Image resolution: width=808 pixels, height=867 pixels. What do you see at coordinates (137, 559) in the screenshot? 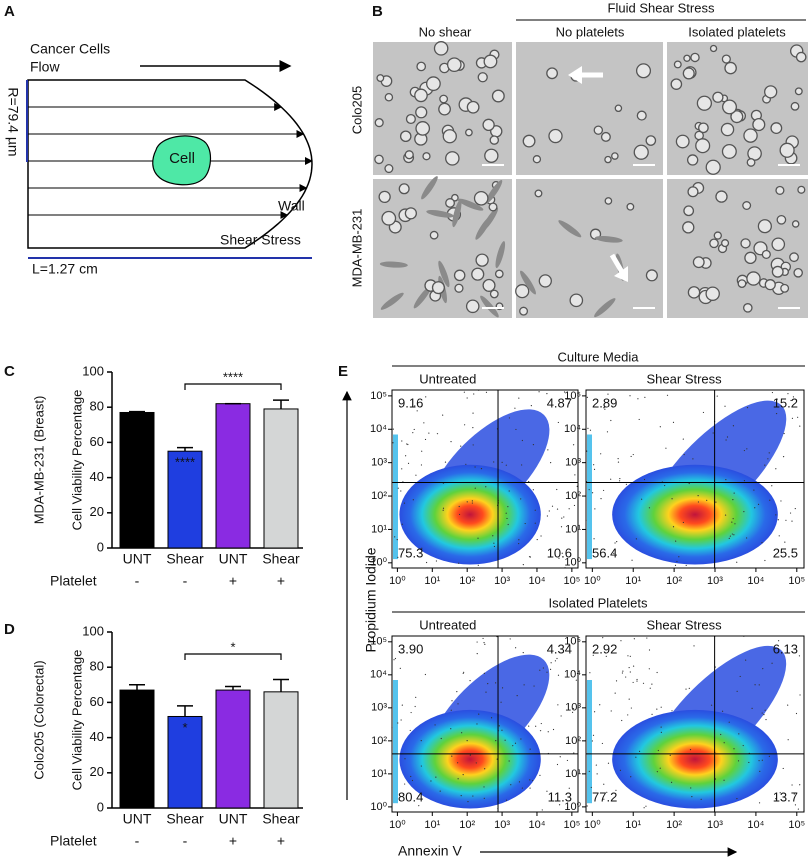
I see `x-tick-label: UNT` at bounding box center [137, 559].